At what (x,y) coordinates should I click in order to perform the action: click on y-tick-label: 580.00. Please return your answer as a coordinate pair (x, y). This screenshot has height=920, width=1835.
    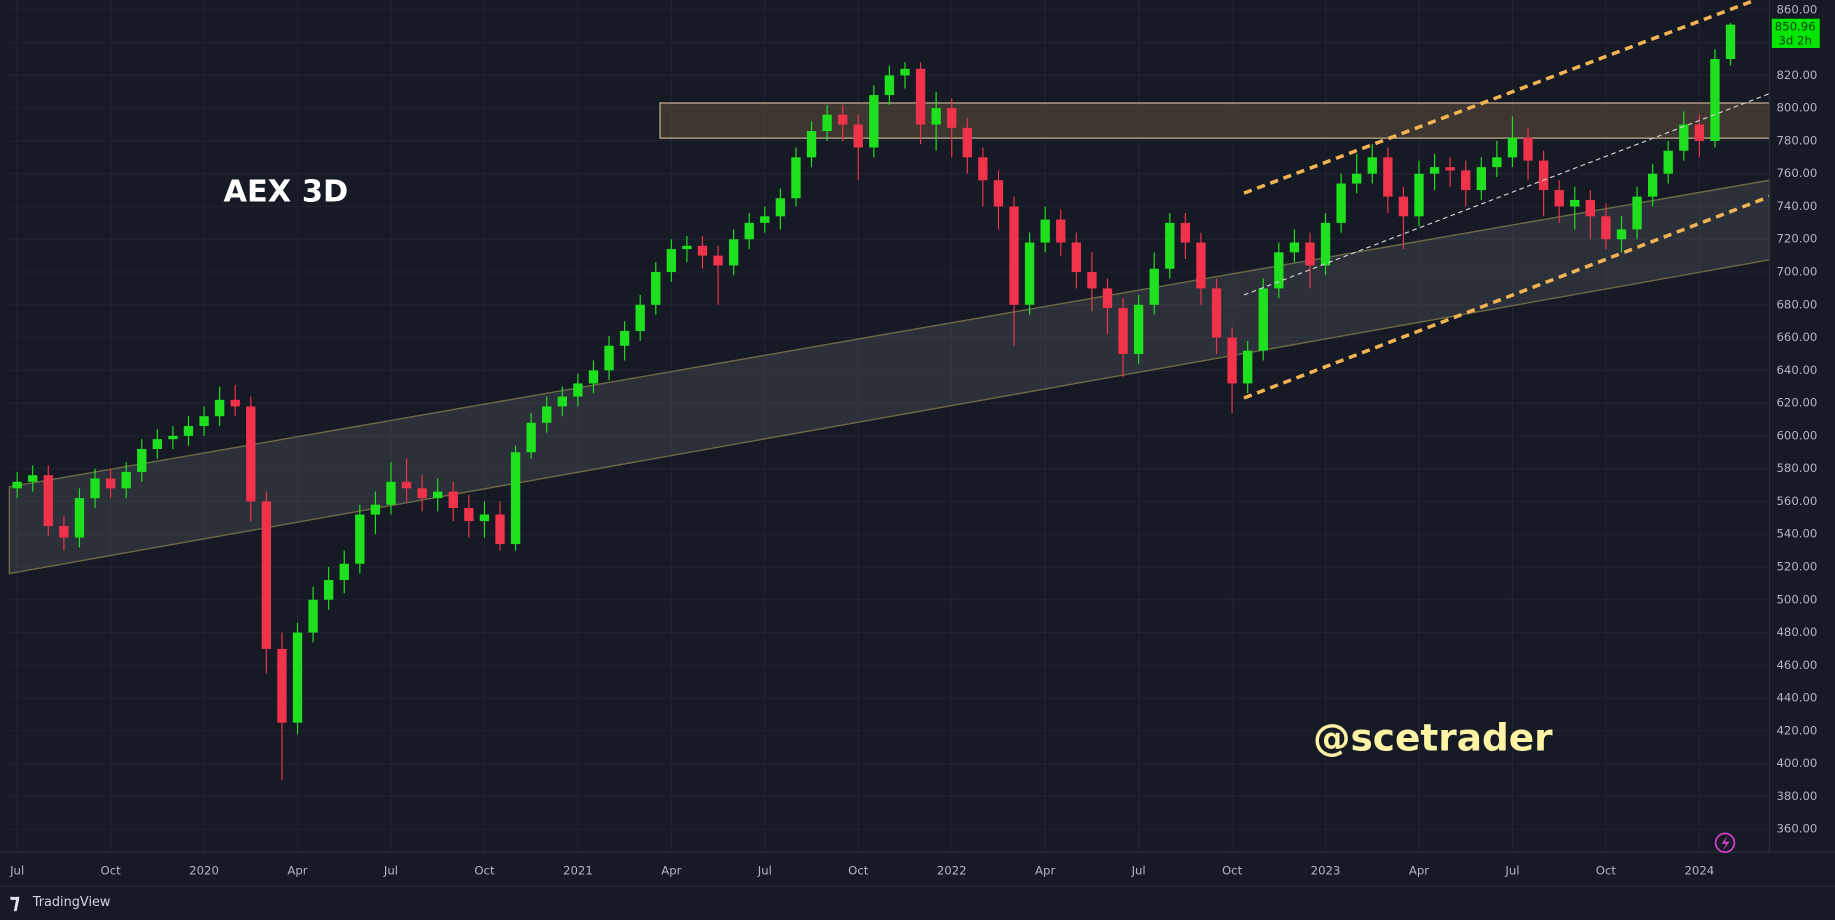
    Looking at the image, I should click on (1796, 468).